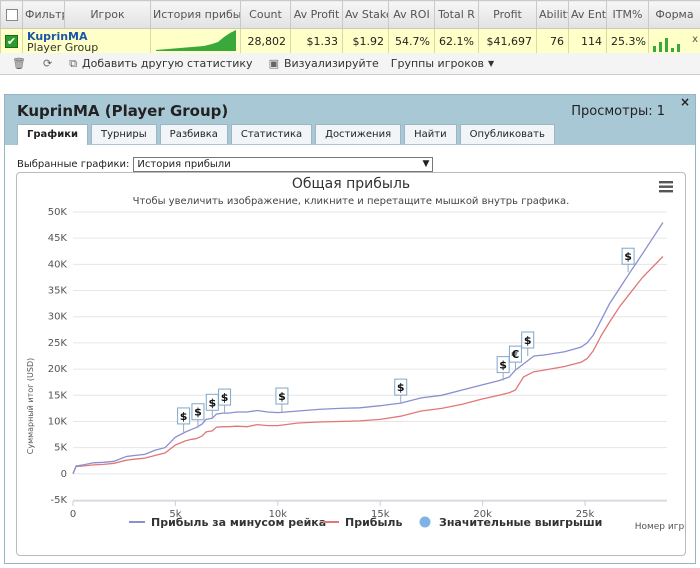  Describe the element at coordinates (552, 14) in the screenshot. I see `col-ability: Ability` at that location.